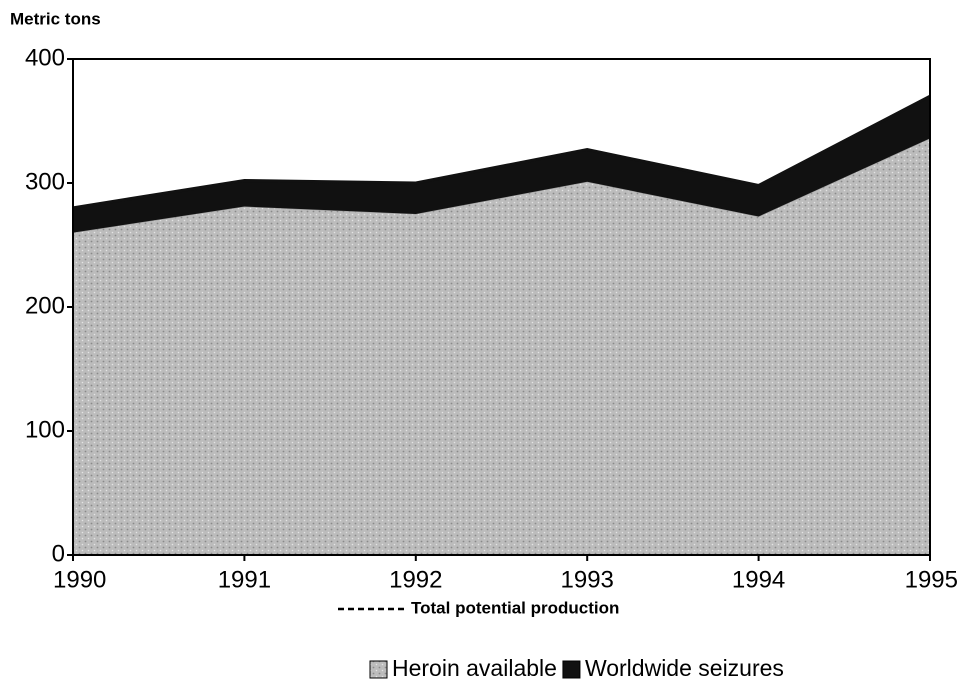 This screenshot has width=963, height=685. I want to click on note: Total potential production, so click(515, 607).